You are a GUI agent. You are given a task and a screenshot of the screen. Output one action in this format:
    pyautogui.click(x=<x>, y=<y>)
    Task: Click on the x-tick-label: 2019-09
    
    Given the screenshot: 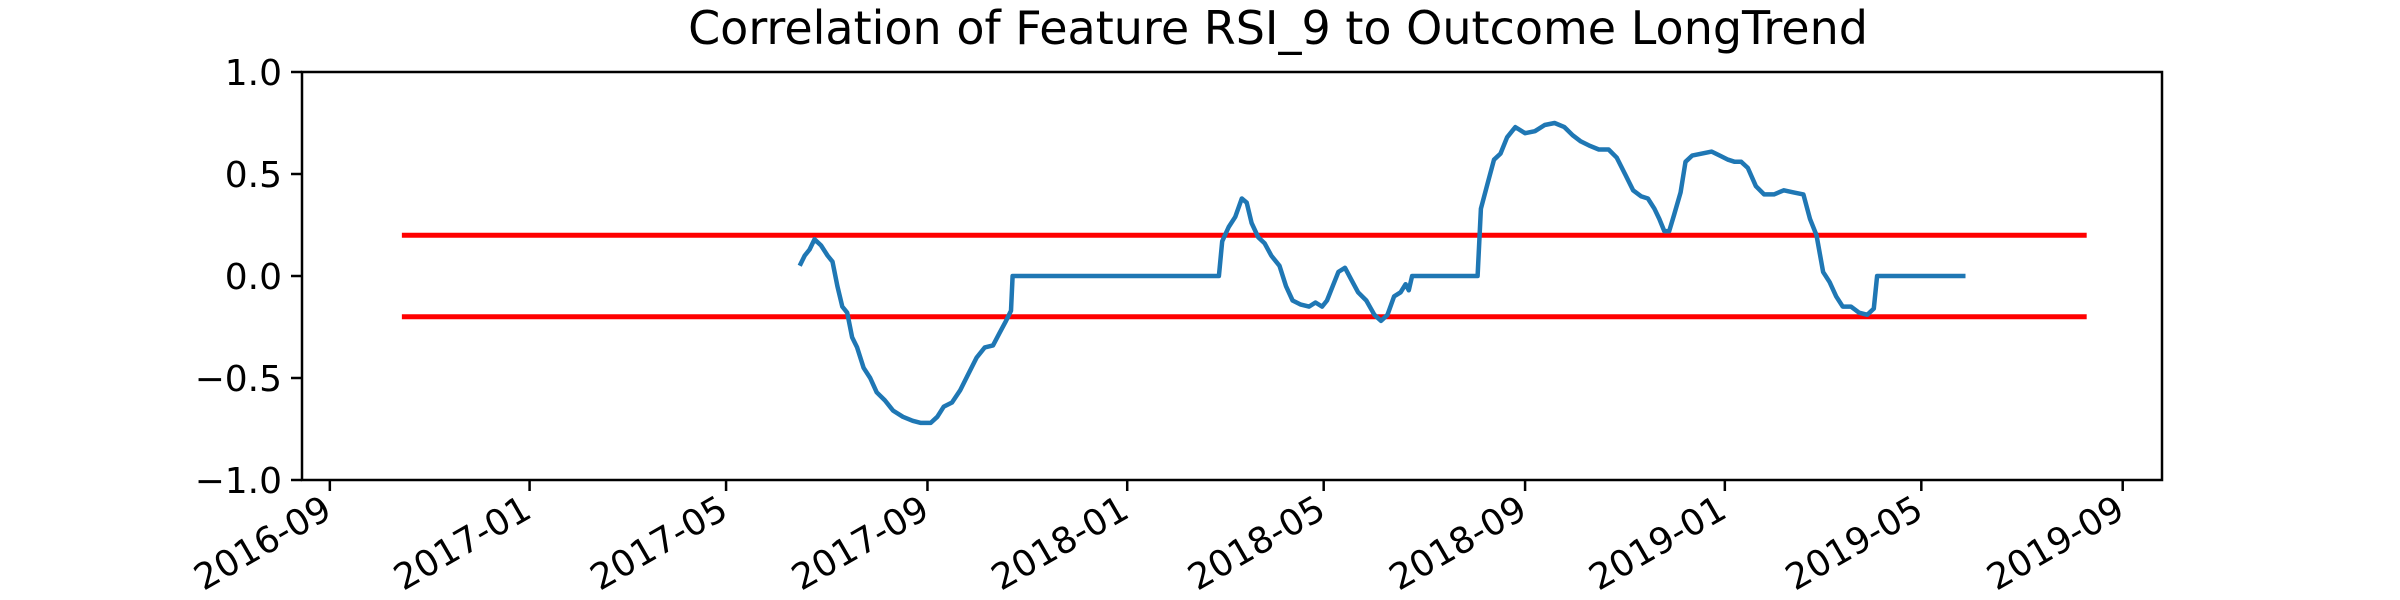 What is the action you would take?
    pyautogui.click(x=2055, y=543)
    